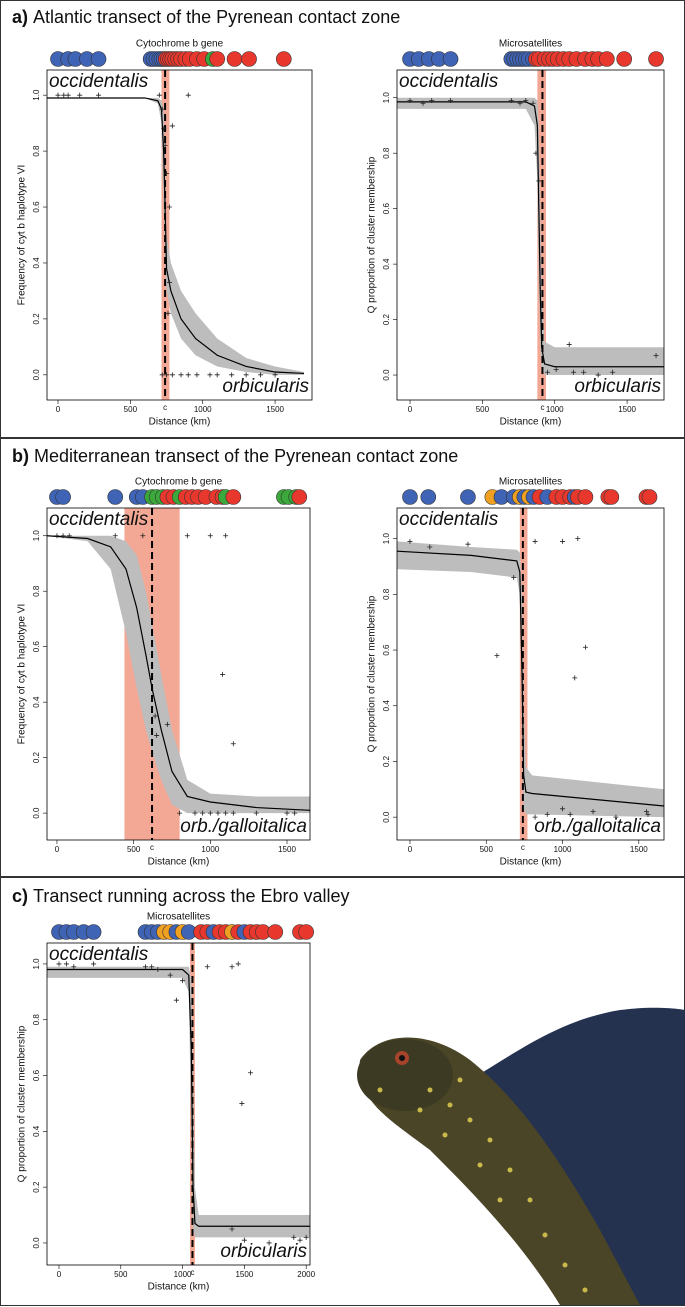 The image size is (685, 1307). I want to click on x-tick-label: 1000, so click(555, 409).